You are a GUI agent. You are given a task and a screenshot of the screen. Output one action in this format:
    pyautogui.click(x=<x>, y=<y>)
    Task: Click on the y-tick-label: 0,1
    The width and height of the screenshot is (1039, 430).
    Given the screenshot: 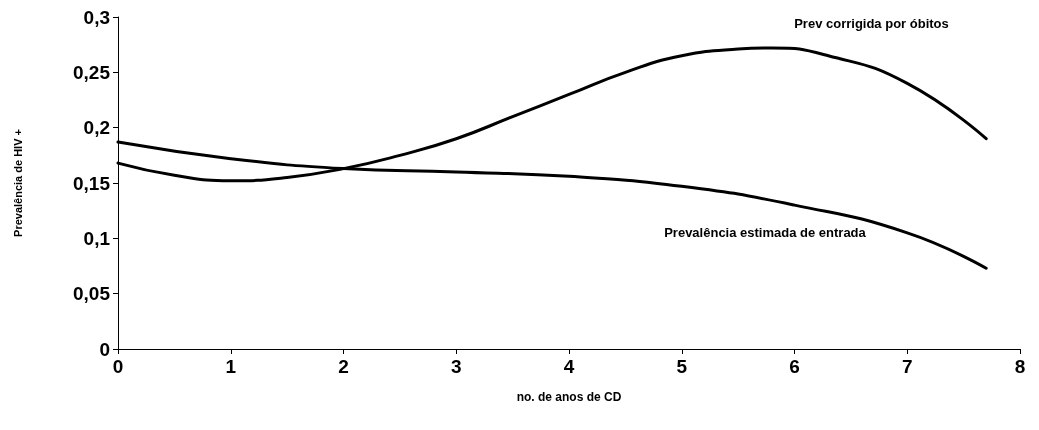 What is the action you would take?
    pyautogui.click(x=97, y=238)
    